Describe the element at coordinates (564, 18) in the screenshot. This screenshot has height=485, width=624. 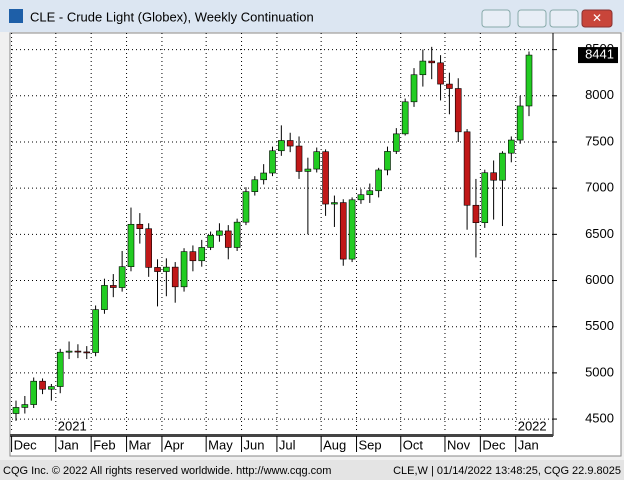
I see `maximize-button` at that location.